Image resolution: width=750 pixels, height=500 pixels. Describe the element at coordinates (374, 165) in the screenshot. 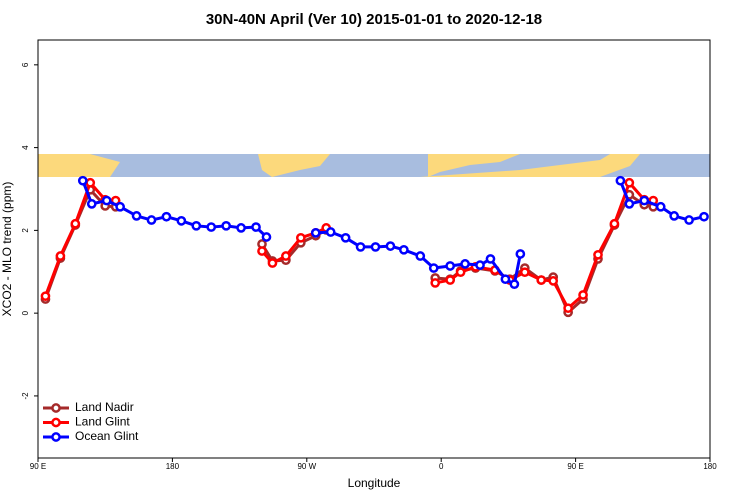

I see `map-band` at that location.